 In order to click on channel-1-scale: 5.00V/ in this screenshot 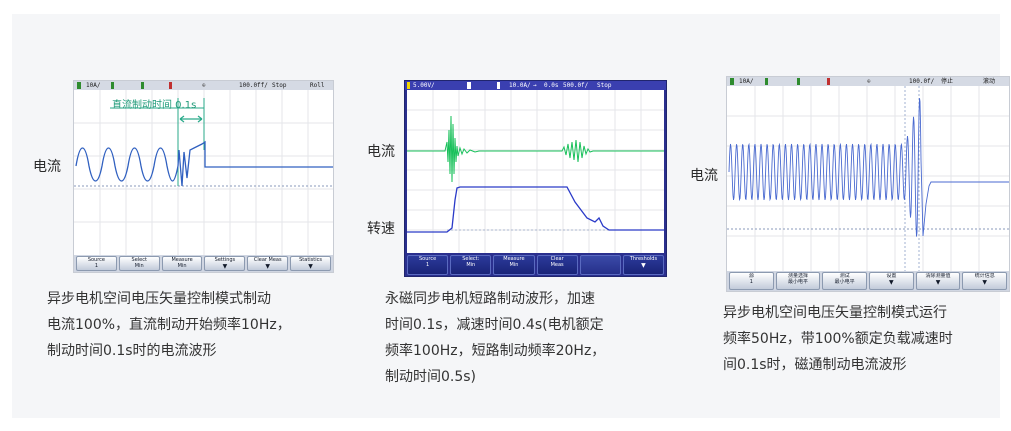, I will do `click(424, 85)`.